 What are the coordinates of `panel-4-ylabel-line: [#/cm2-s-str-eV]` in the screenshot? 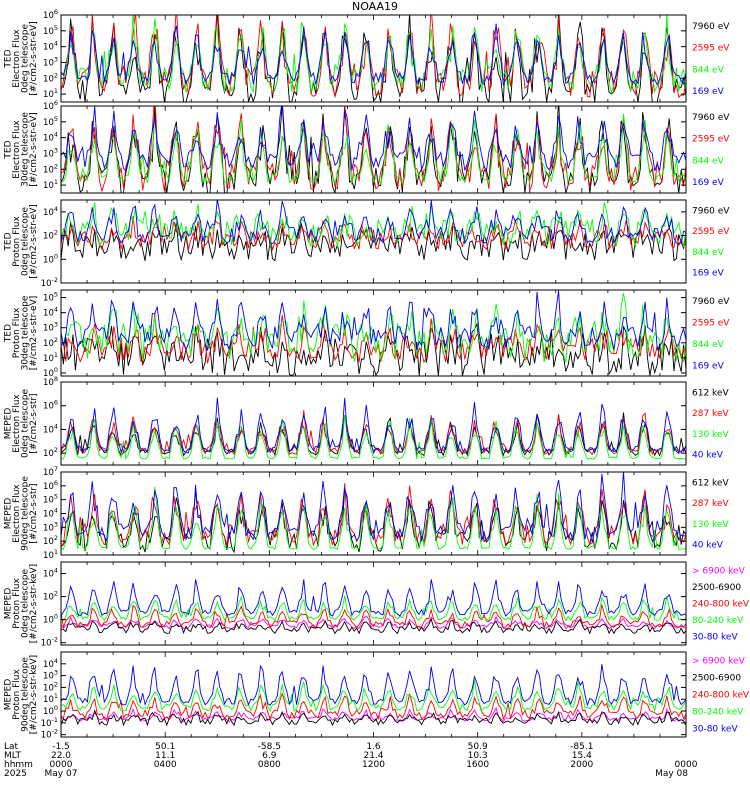 It's located at (34, 333).